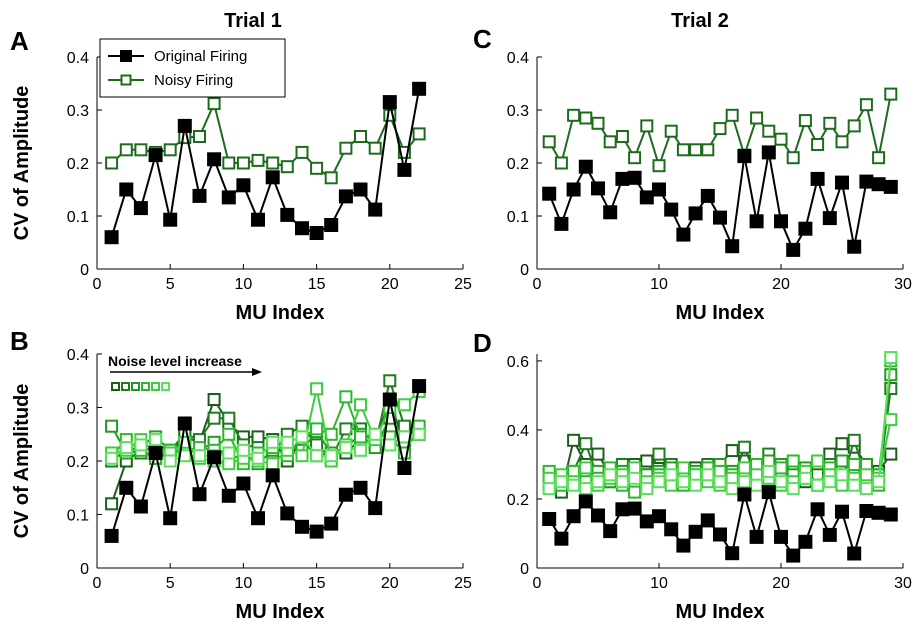  I want to click on legend-entry: Original Firing, so click(177, 56).